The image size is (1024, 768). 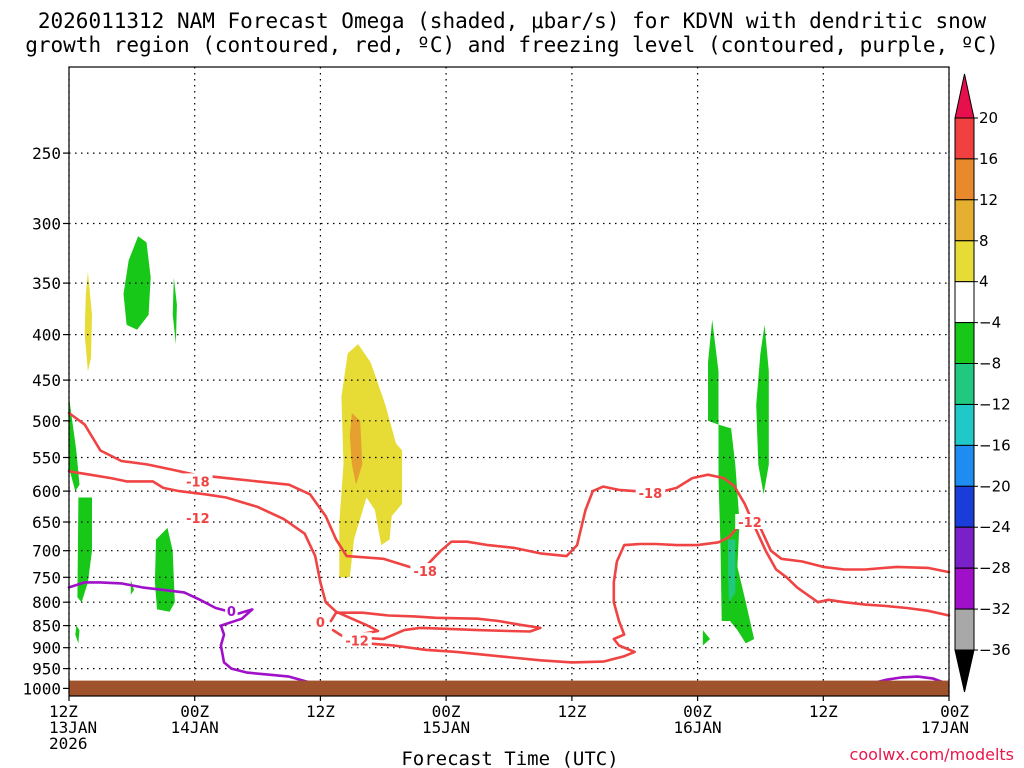 I want to click on colorbar: 20 16 12 8 4 −4 −8 −12 −16 −20 −24 −28 −32 −36, so click(x=982, y=383).